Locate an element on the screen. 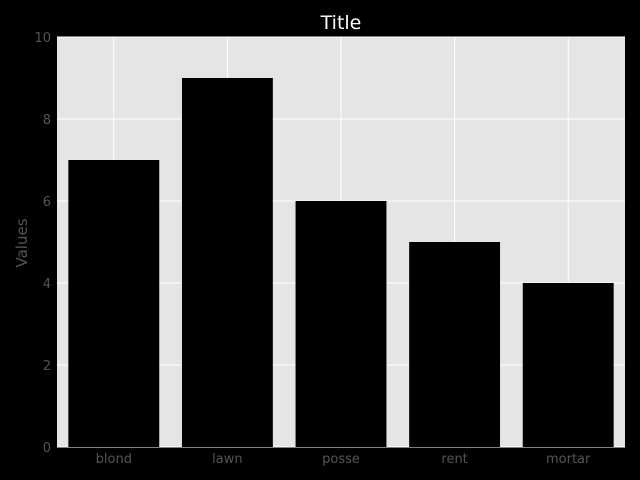 Image resolution: width=640 pixels, height=480 pixels. x-tick-label: blond is located at coordinates (114, 459).